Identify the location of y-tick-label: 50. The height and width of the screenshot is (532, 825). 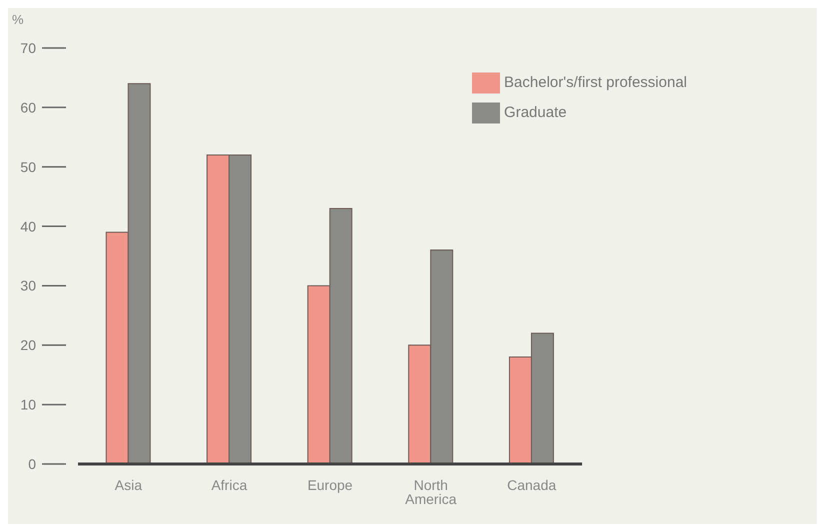
(28, 166).